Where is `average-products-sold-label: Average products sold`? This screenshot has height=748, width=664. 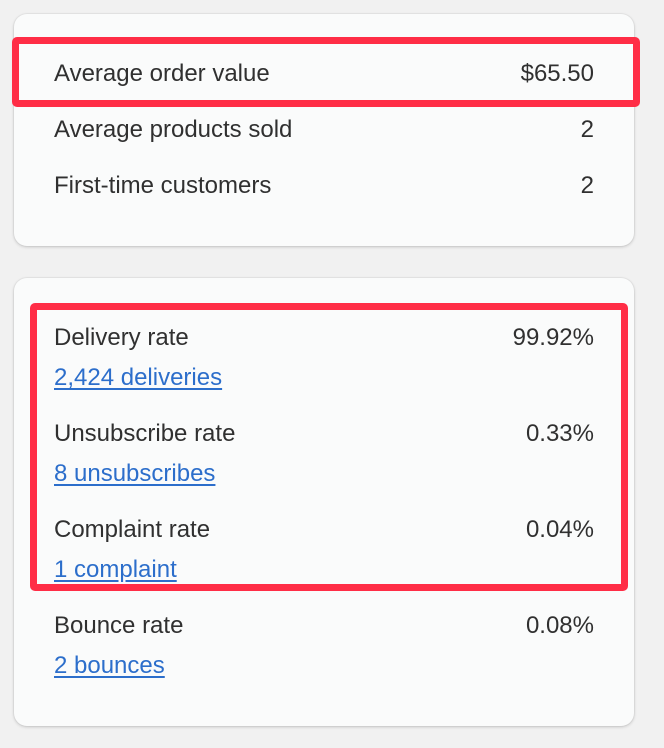 average-products-sold-label: Average products sold is located at coordinates (173, 129).